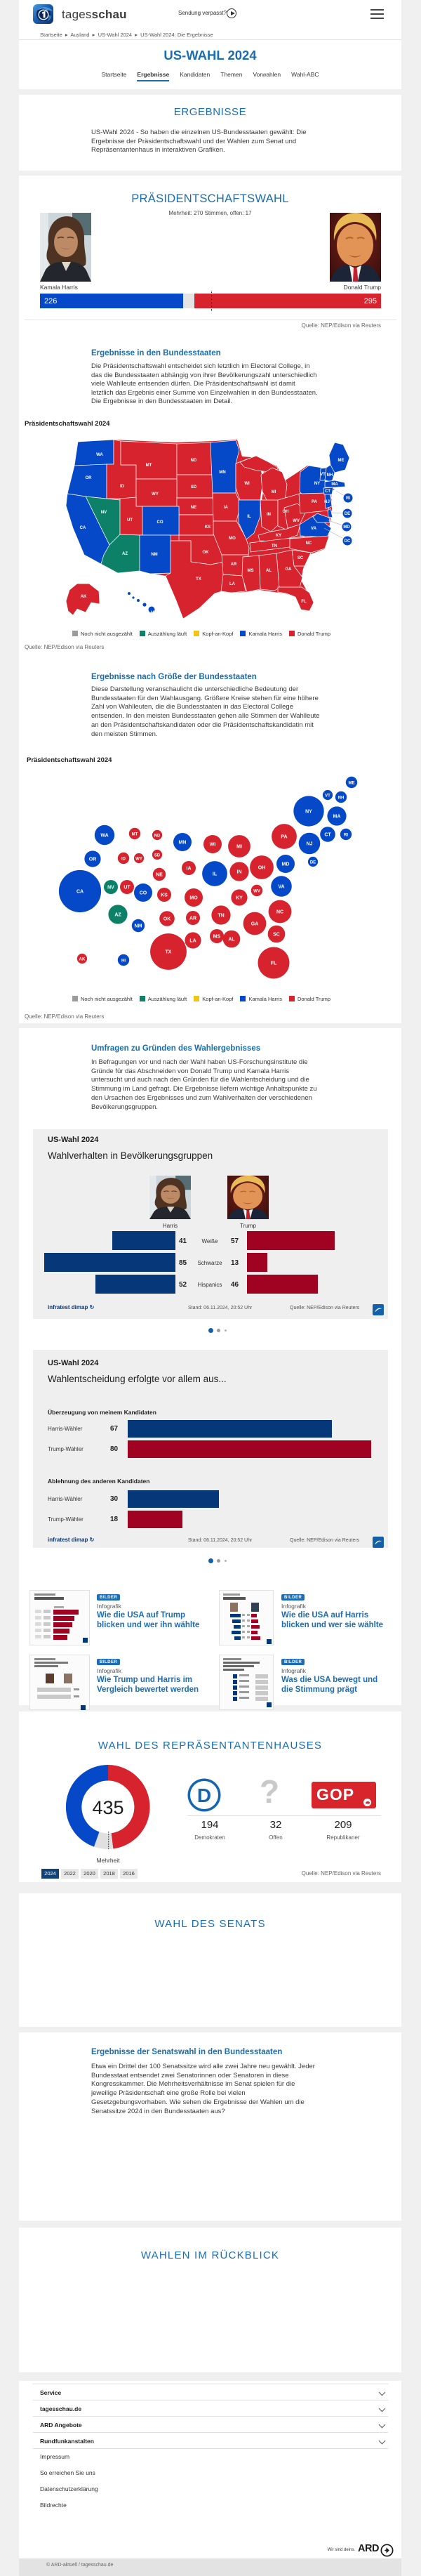  What do you see at coordinates (327, 491) in the screenshot?
I see `svg-text: CT` at bounding box center [327, 491].